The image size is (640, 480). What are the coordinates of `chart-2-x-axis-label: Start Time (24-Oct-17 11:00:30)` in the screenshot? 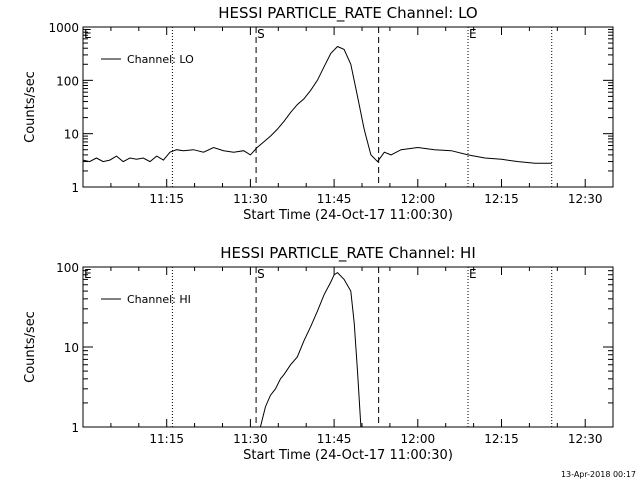 It's located at (348, 455).